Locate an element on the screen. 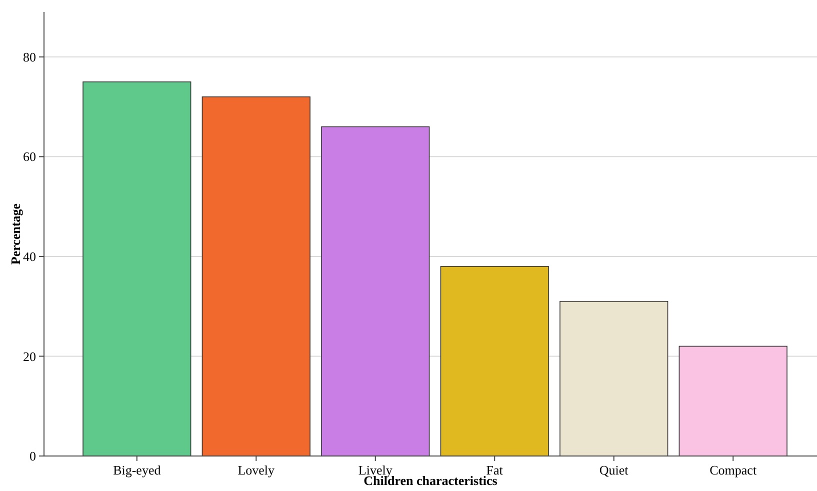  y-tick-label: 0 is located at coordinates (33, 456).